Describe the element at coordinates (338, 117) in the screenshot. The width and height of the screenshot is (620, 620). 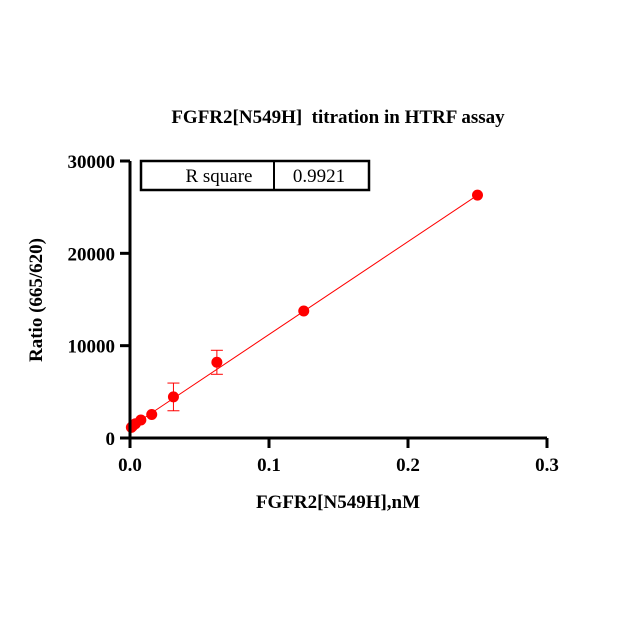
I see `chart-title: FGFR2[N549H] titration in HTRF assay` at that location.